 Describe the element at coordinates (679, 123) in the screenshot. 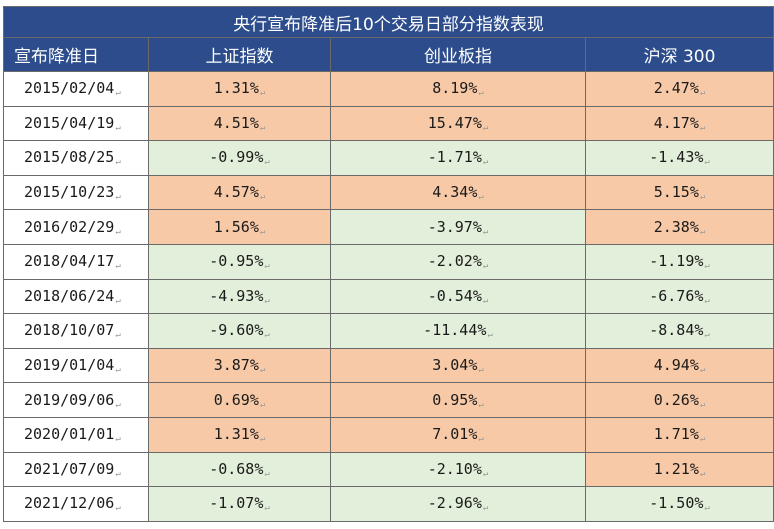

I see `hs300-cell: 4.17%↵` at that location.